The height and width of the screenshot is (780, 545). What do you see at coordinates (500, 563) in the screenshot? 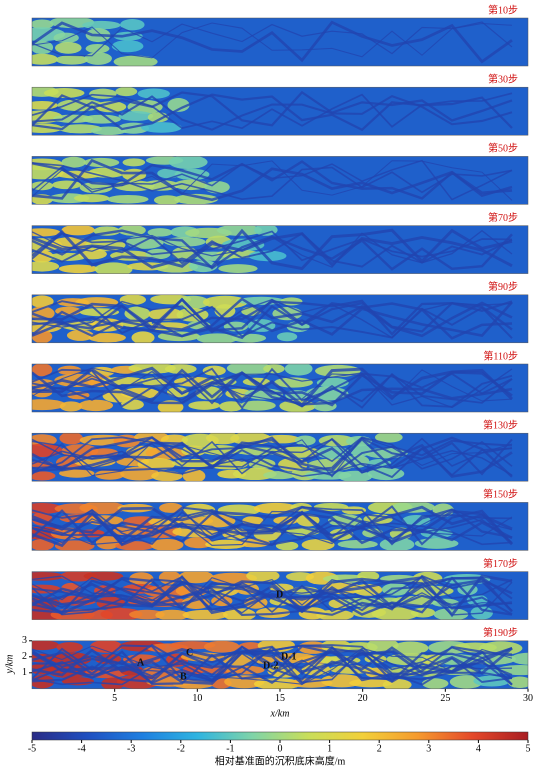
I see `panel-label: 第170步` at bounding box center [500, 563].